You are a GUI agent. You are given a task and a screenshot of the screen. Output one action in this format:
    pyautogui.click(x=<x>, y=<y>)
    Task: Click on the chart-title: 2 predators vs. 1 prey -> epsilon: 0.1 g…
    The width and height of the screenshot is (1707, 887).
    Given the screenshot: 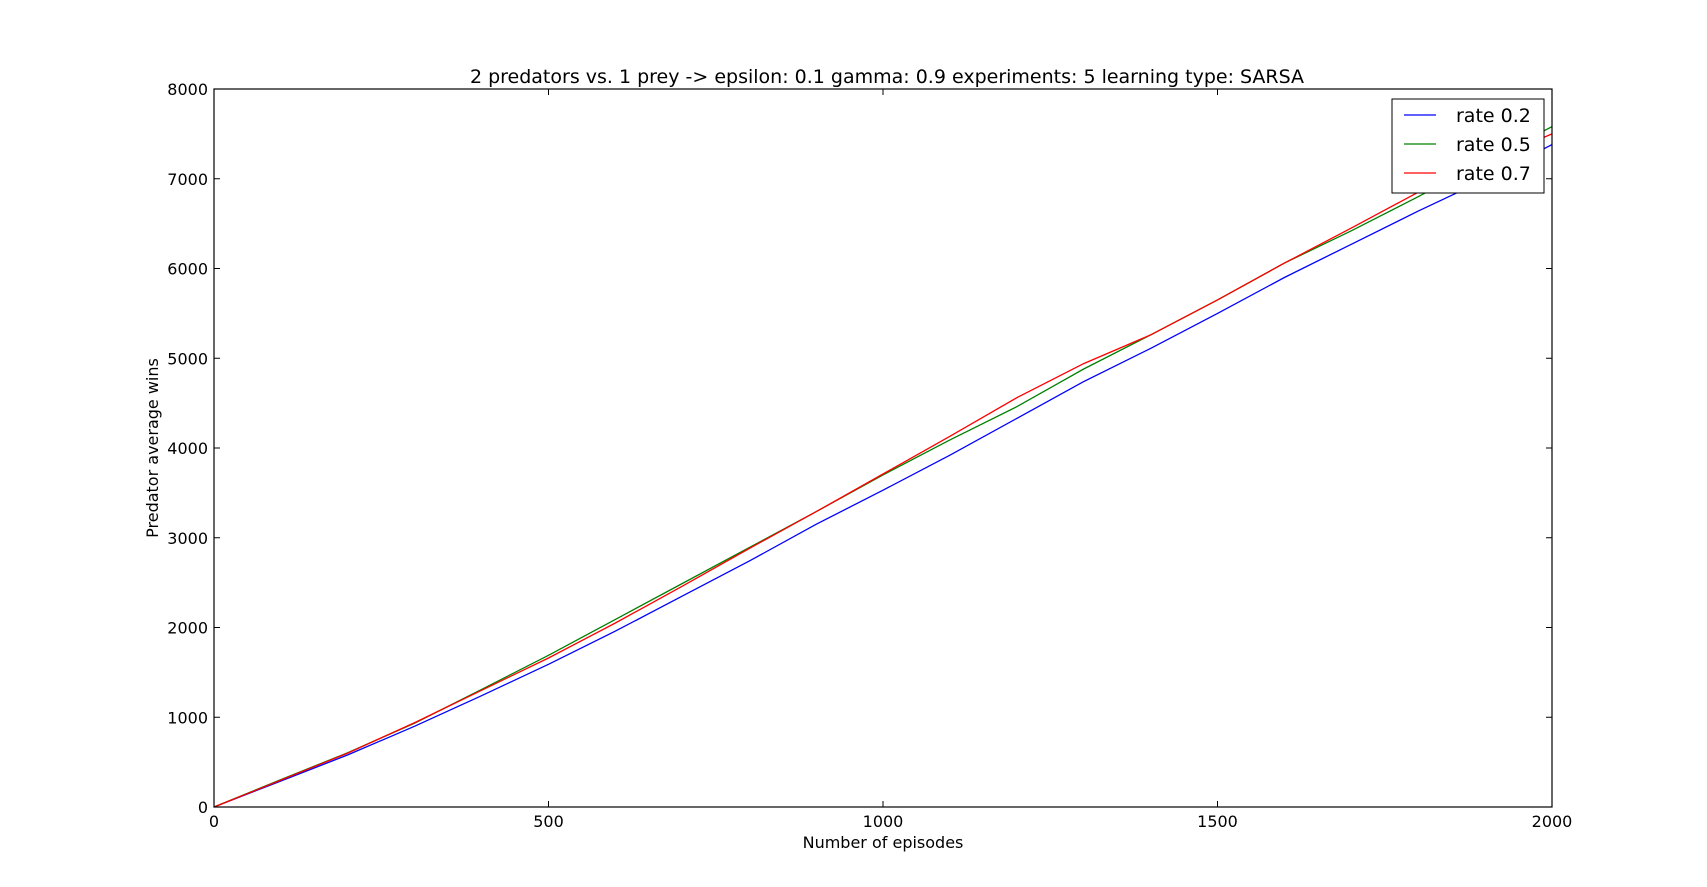 What is the action you would take?
    pyautogui.click(x=887, y=77)
    